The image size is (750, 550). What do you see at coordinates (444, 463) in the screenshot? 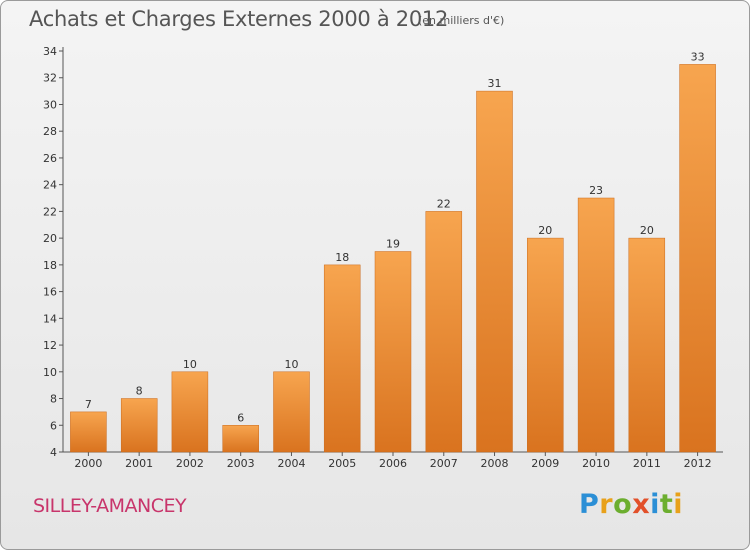
I see `x-tick-label: 2007` at bounding box center [444, 463].